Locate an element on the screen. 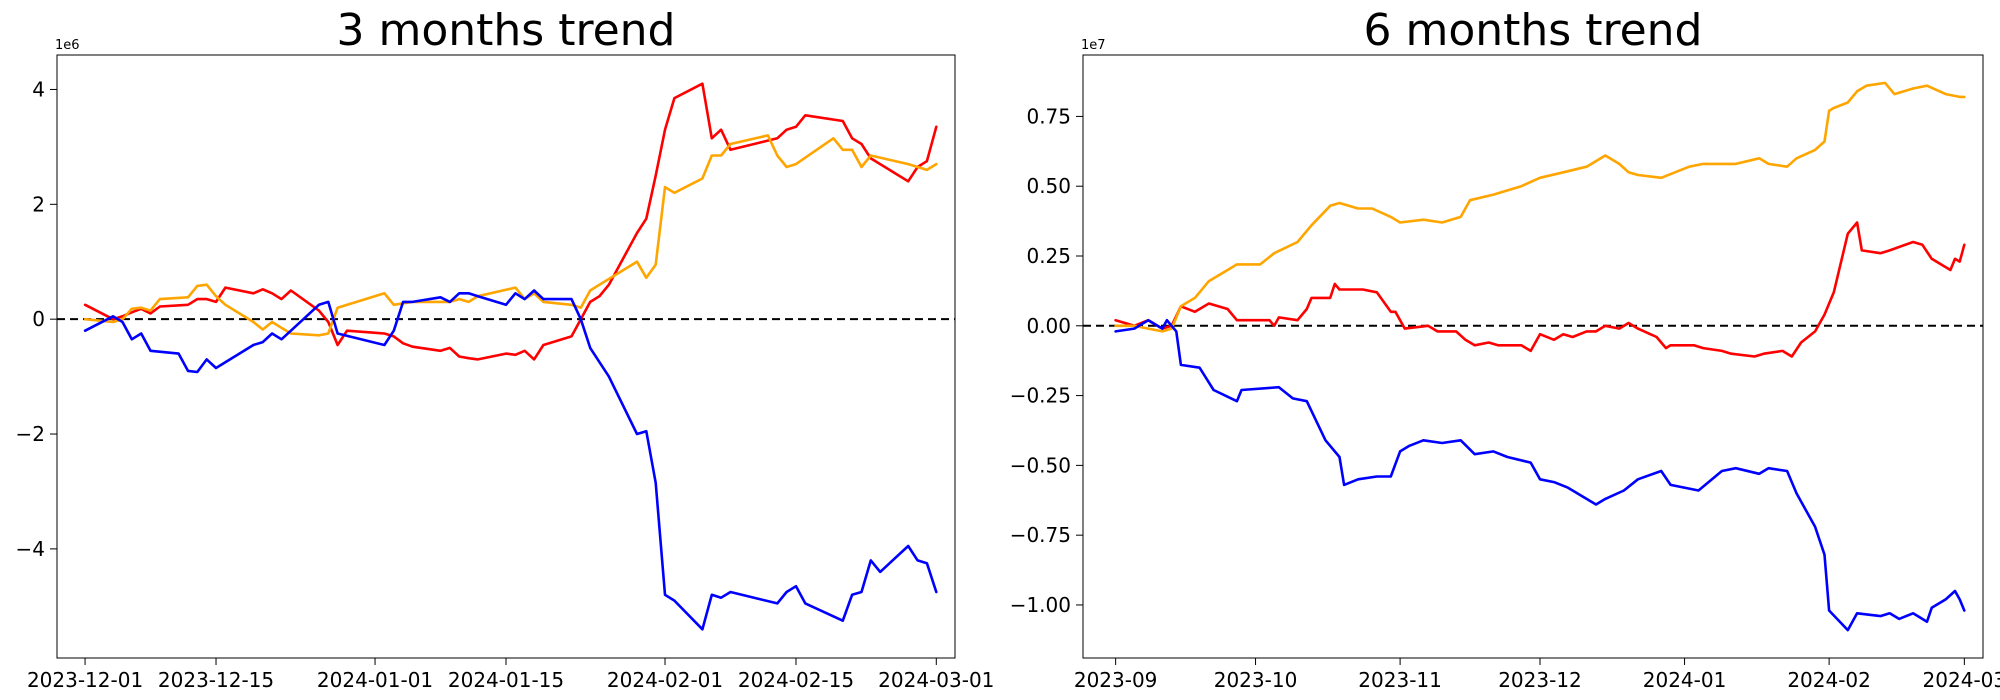 This screenshot has height=700, width=2000. x-tick-label: 2024-02-01 is located at coordinates (665, 680).